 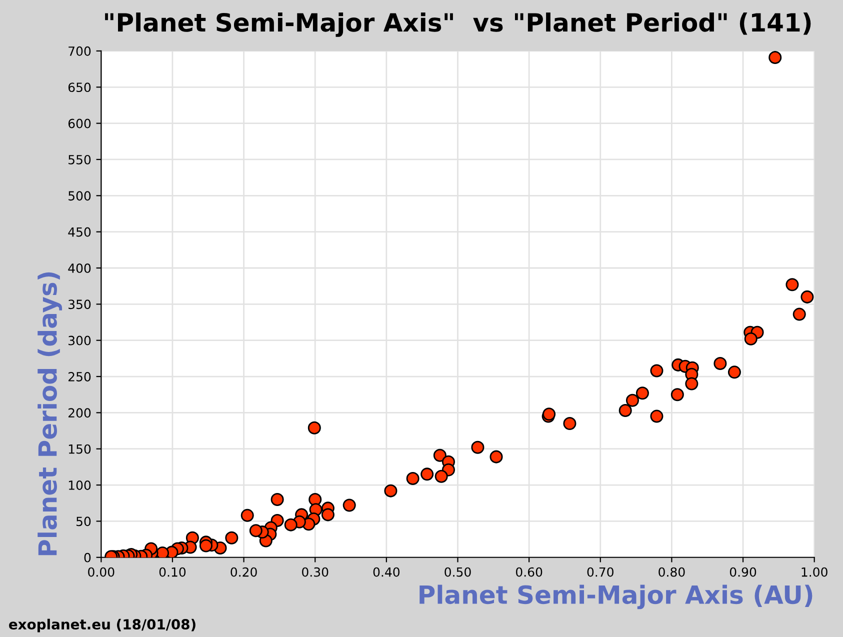 I want to click on y-tick-label: 200, so click(x=79, y=413).